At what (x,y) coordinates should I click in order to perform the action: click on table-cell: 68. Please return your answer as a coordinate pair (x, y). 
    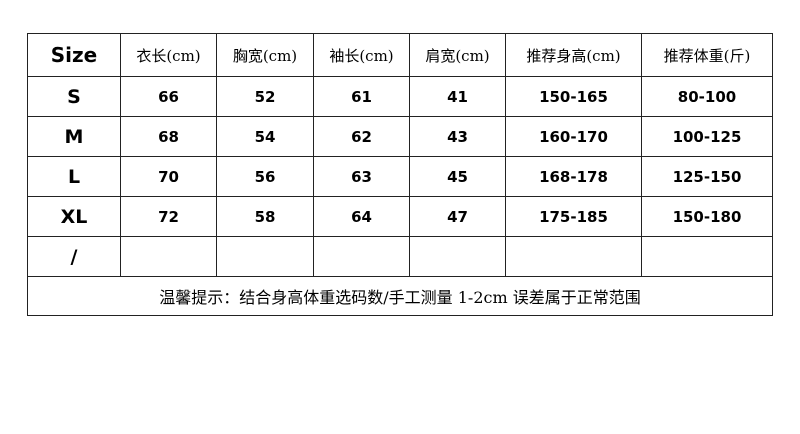
    Looking at the image, I should click on (168, 136).